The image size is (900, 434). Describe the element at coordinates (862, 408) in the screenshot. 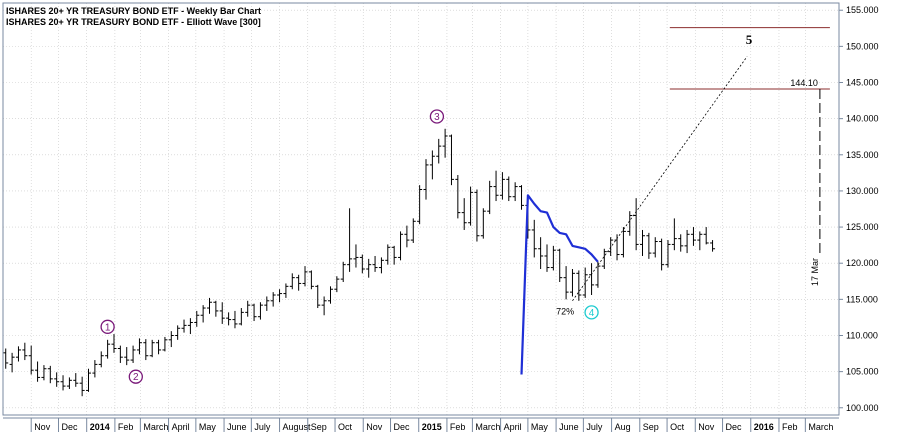

I see `y-tick-label: 100.000` at that location.